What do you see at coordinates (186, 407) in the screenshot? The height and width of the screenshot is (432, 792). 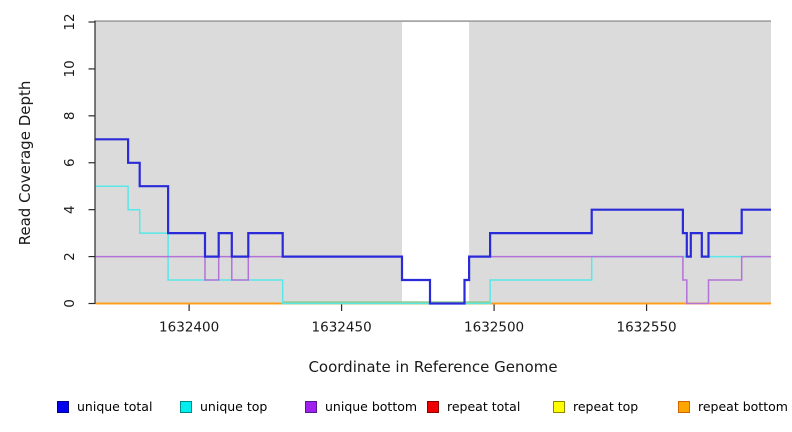 I see `legend-swatch-unique-top` at bounding box center [186, 407].